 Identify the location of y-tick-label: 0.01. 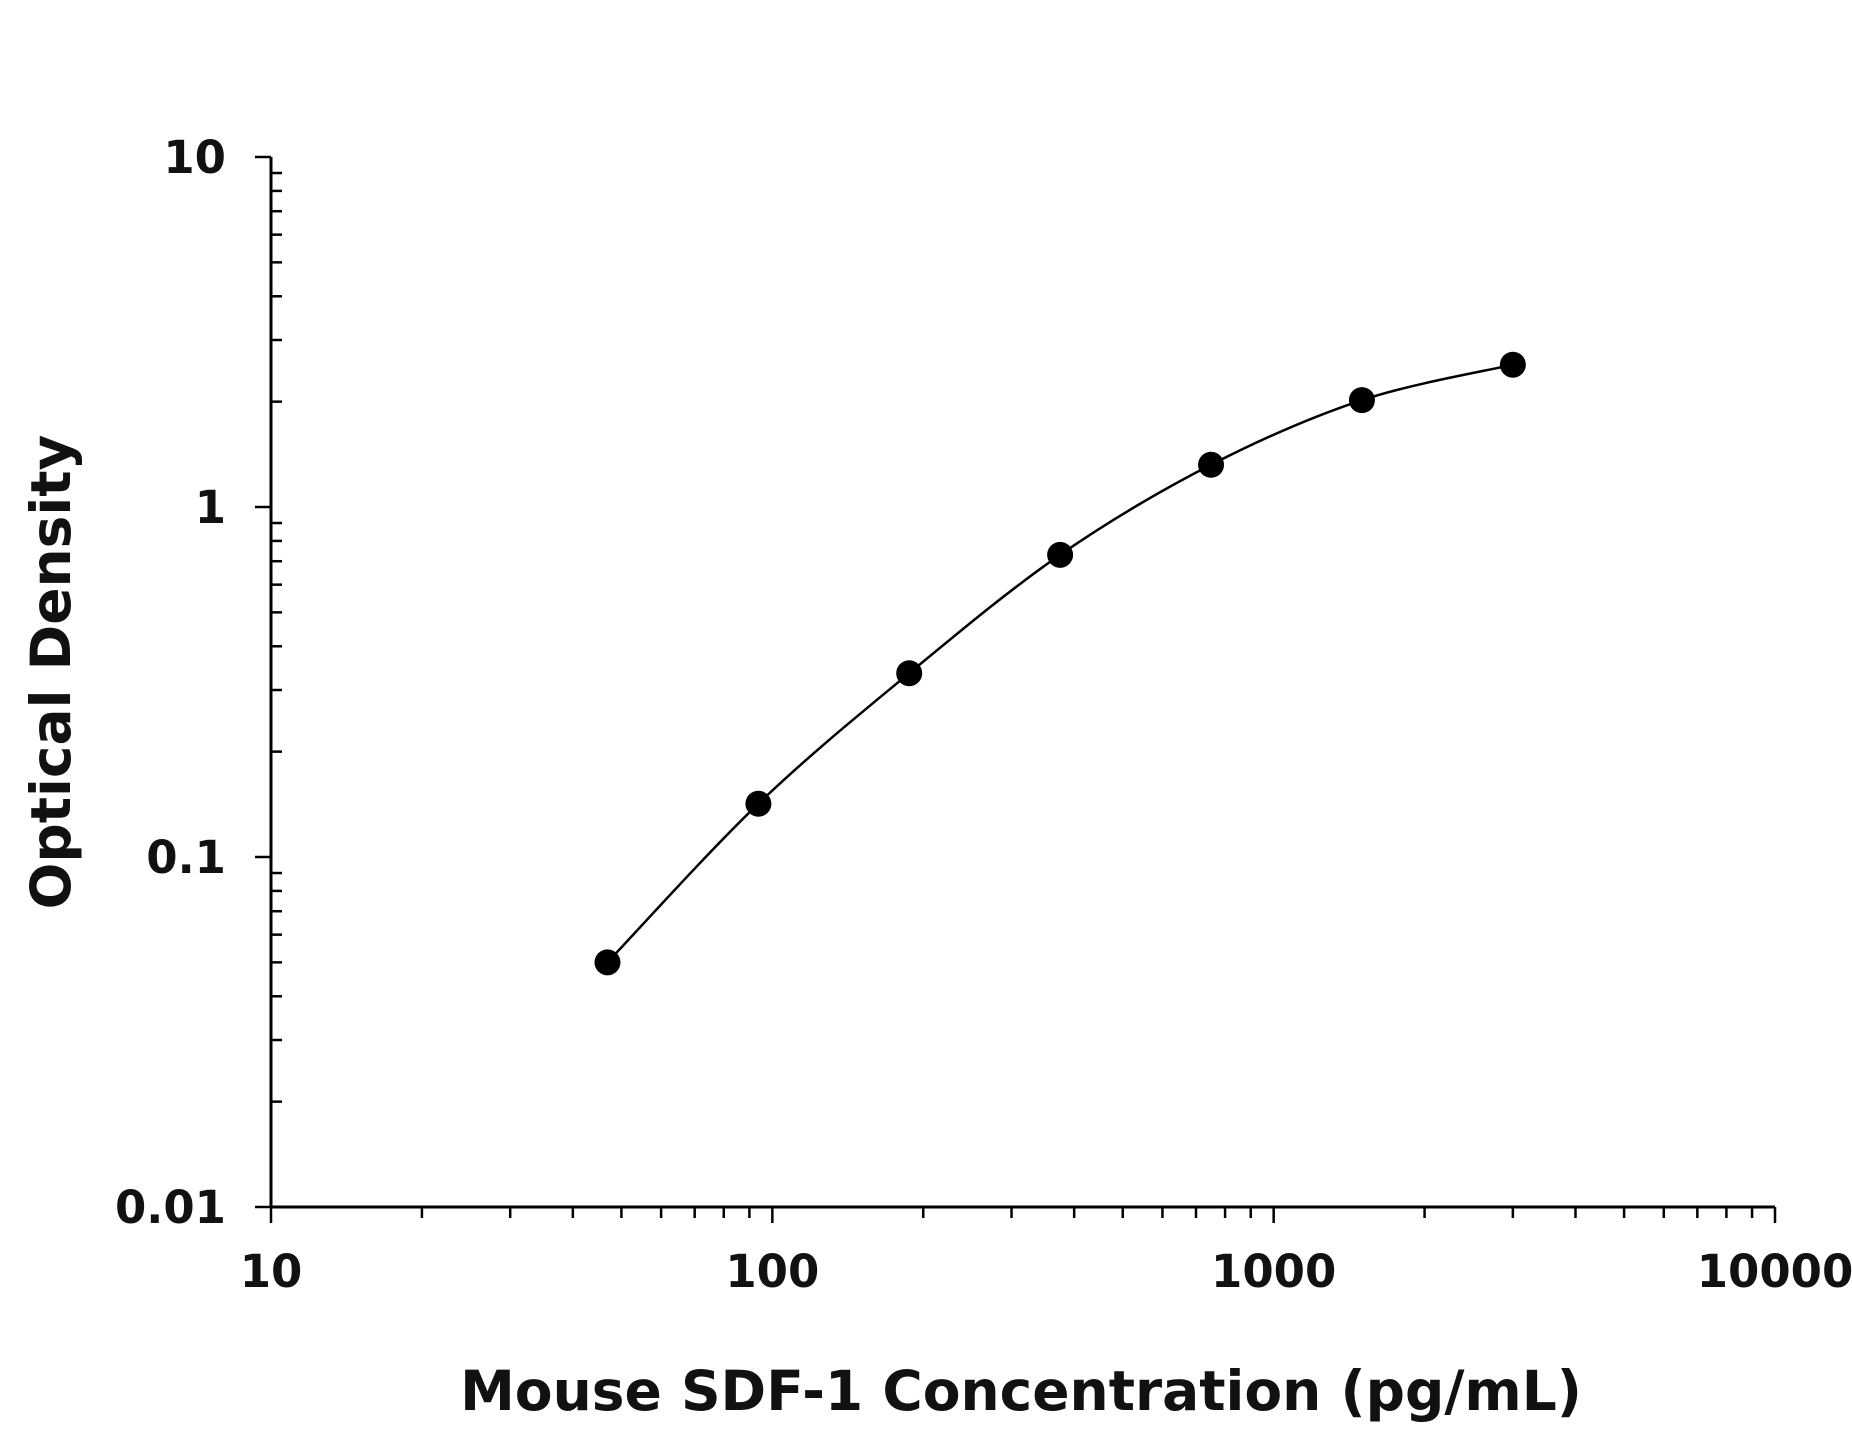
(170, 1207).